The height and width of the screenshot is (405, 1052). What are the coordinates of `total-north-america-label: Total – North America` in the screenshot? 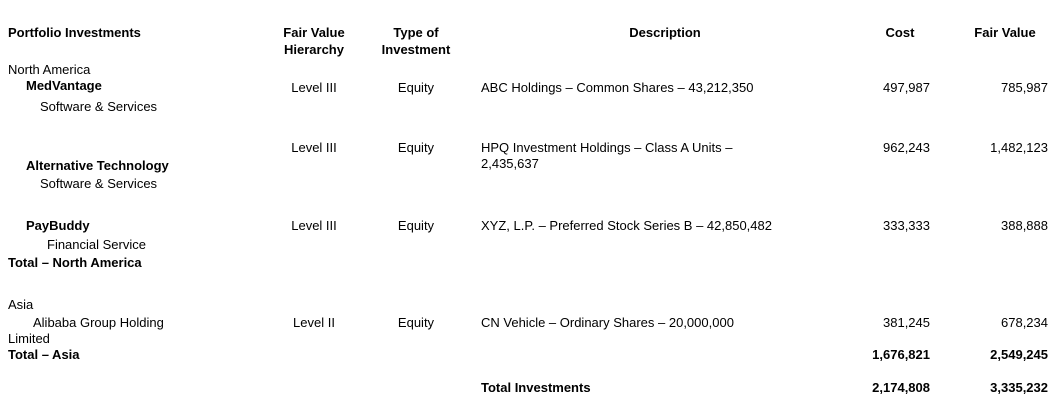 It's located at (75, 262).